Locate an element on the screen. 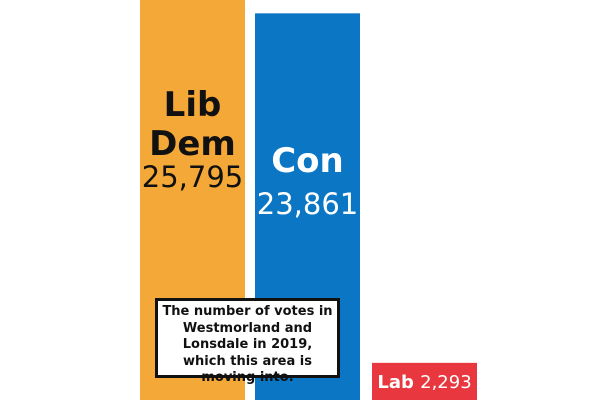 The image size is (600, 400). bar-lab is located at coordinates (424, 381).